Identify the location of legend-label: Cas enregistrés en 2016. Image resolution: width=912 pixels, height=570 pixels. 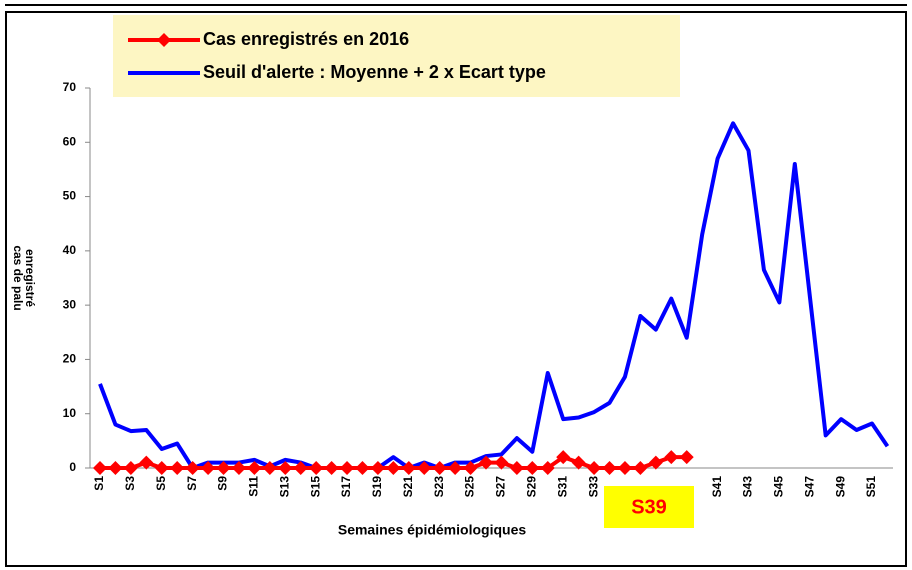
(306, 39).